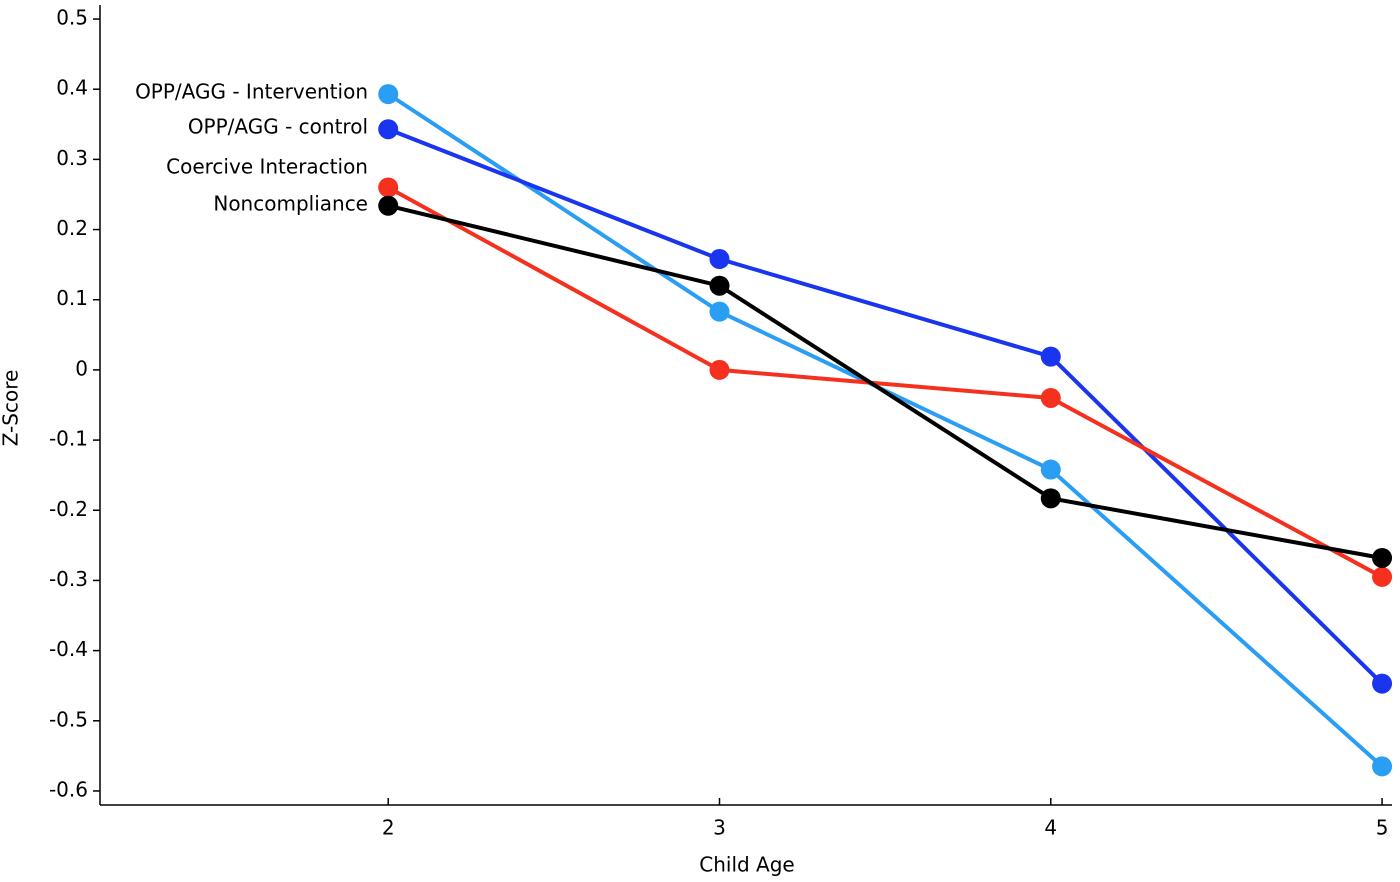 Image resolution: width=1400 pixels, height=882 pixels. What do you see at coordinates (72, 228) in the screenshot?
I see `y-tick-label: 0.2` at bounding box center [72, 228].